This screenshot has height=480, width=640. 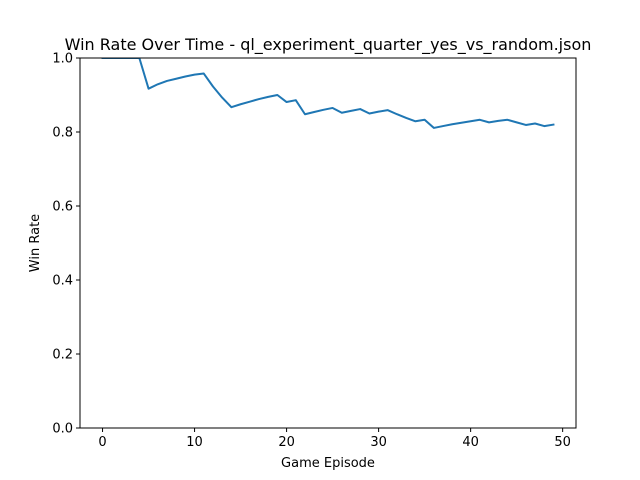 I want to click on x-axis: 0 10 20 30 40 50, so click(x=334, y=439).